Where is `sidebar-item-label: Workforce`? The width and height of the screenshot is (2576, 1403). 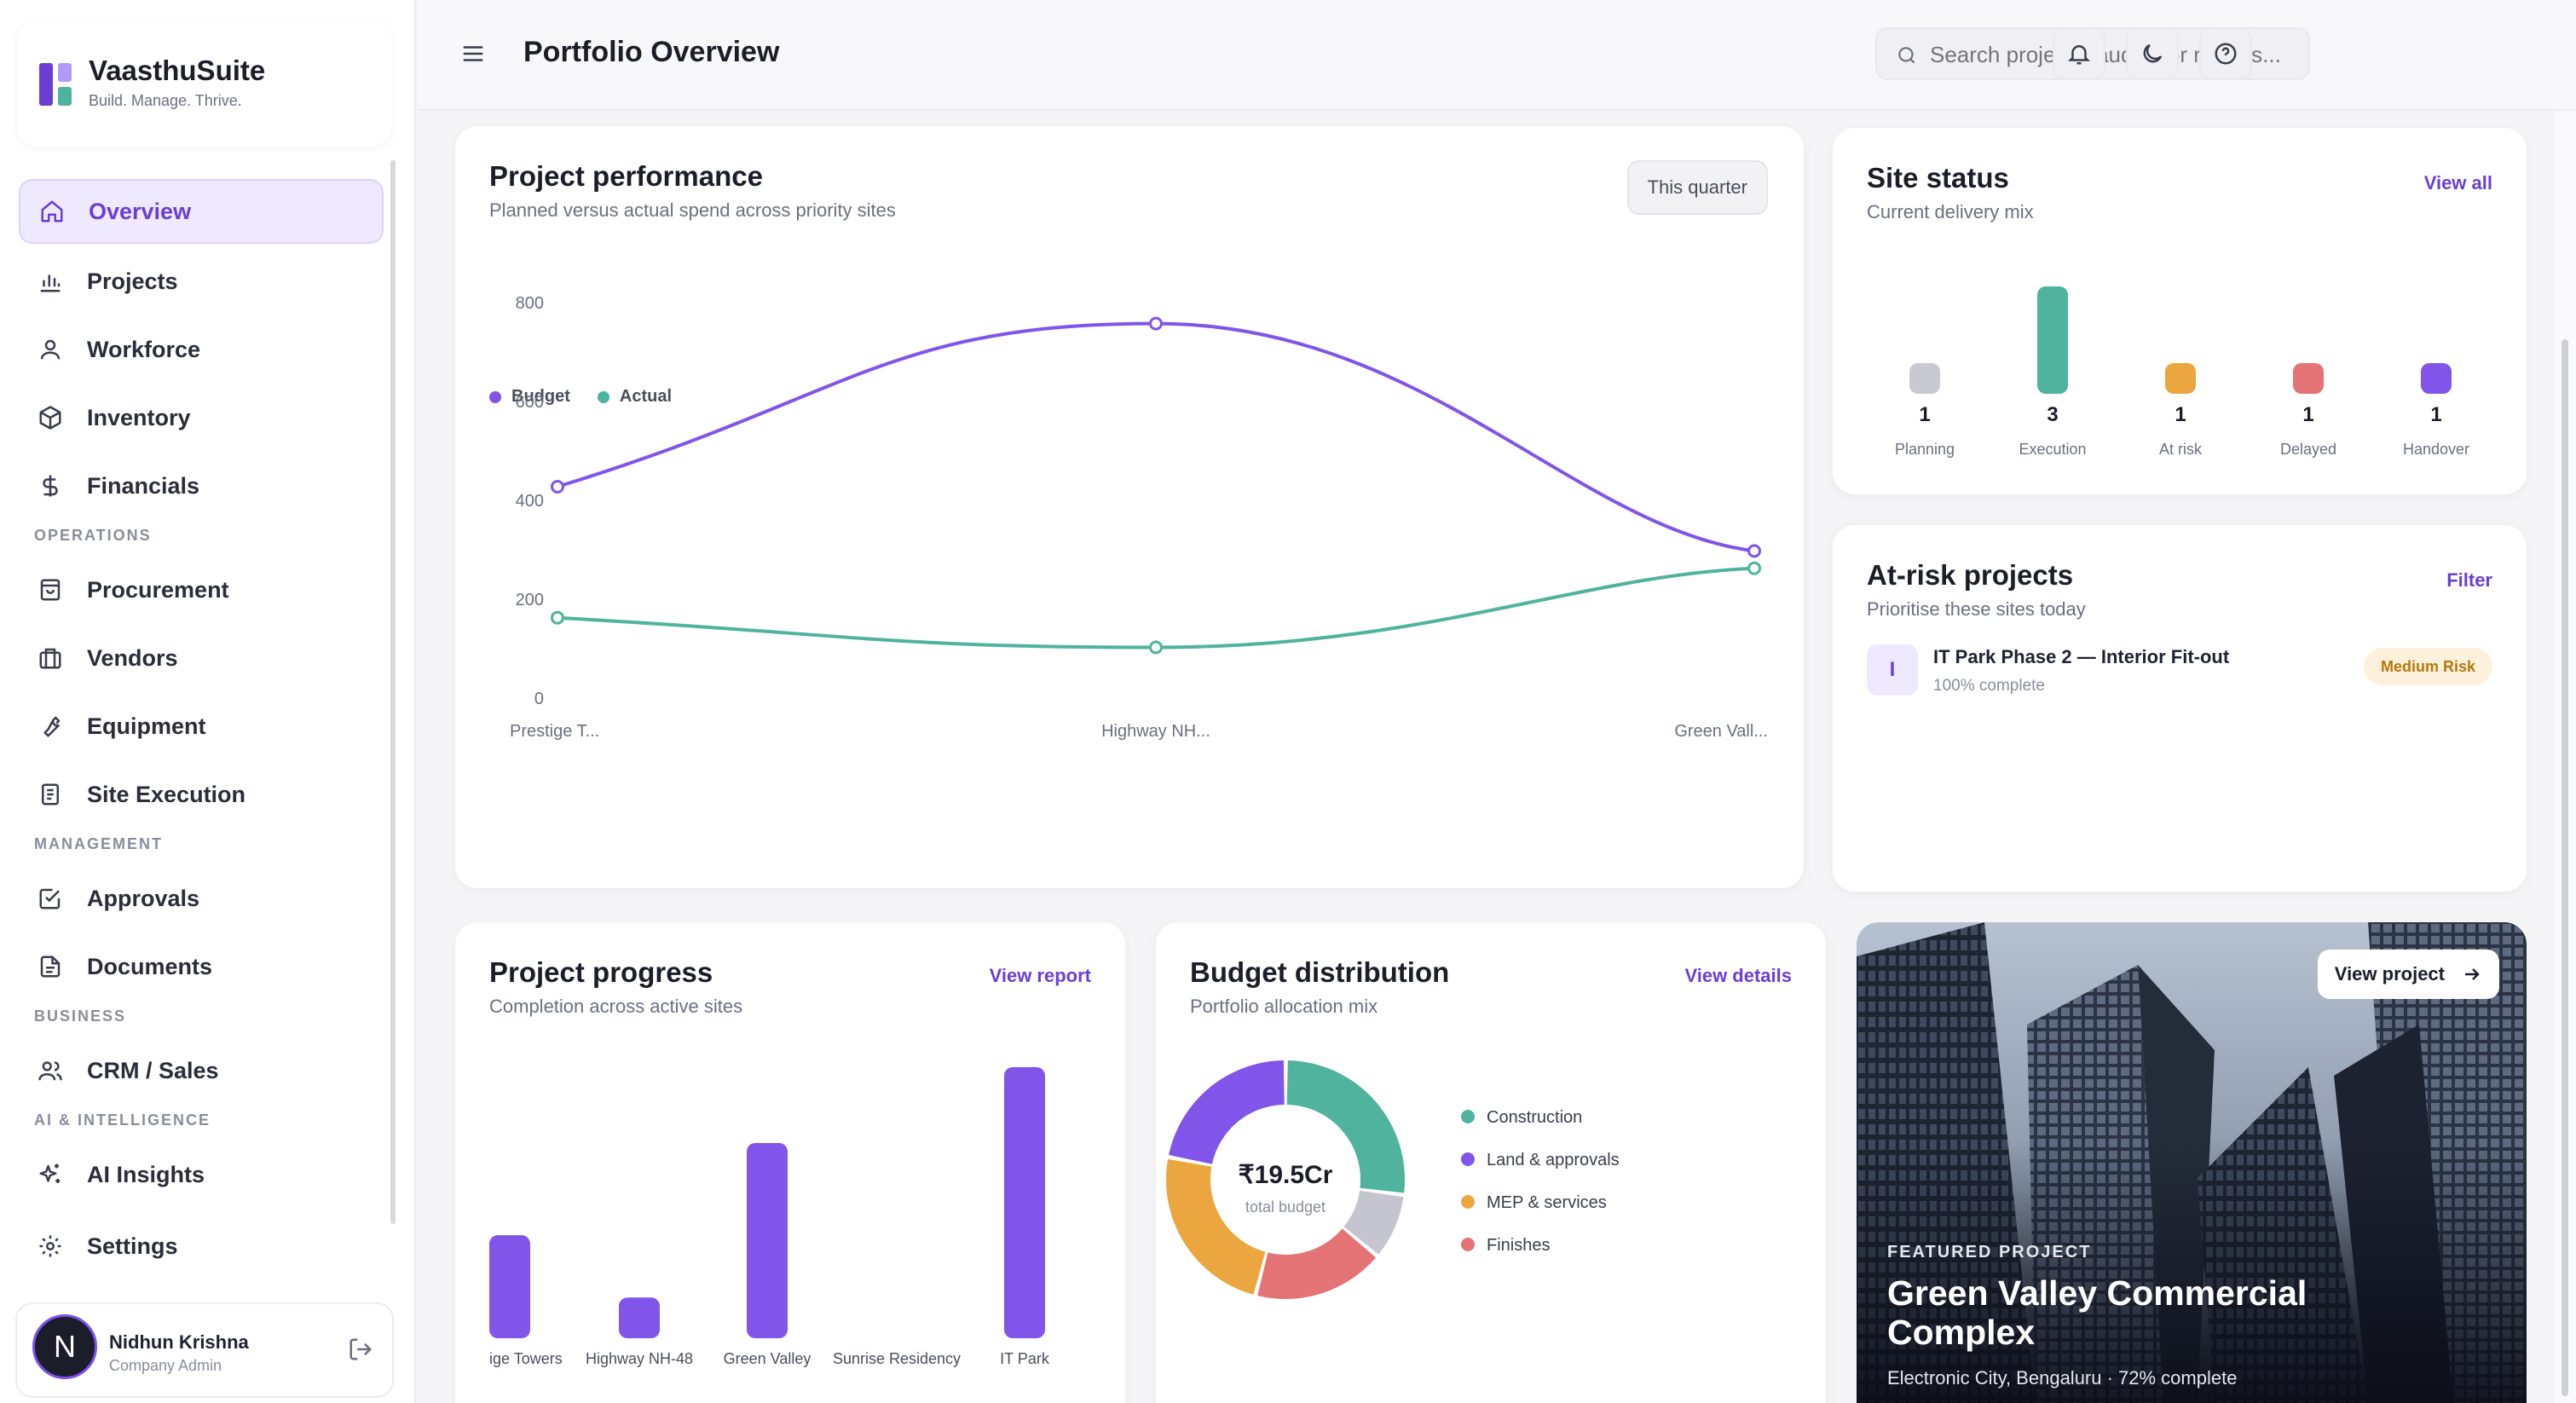 sidebar-item-label: Workforce is located at coordinates (144, 349).